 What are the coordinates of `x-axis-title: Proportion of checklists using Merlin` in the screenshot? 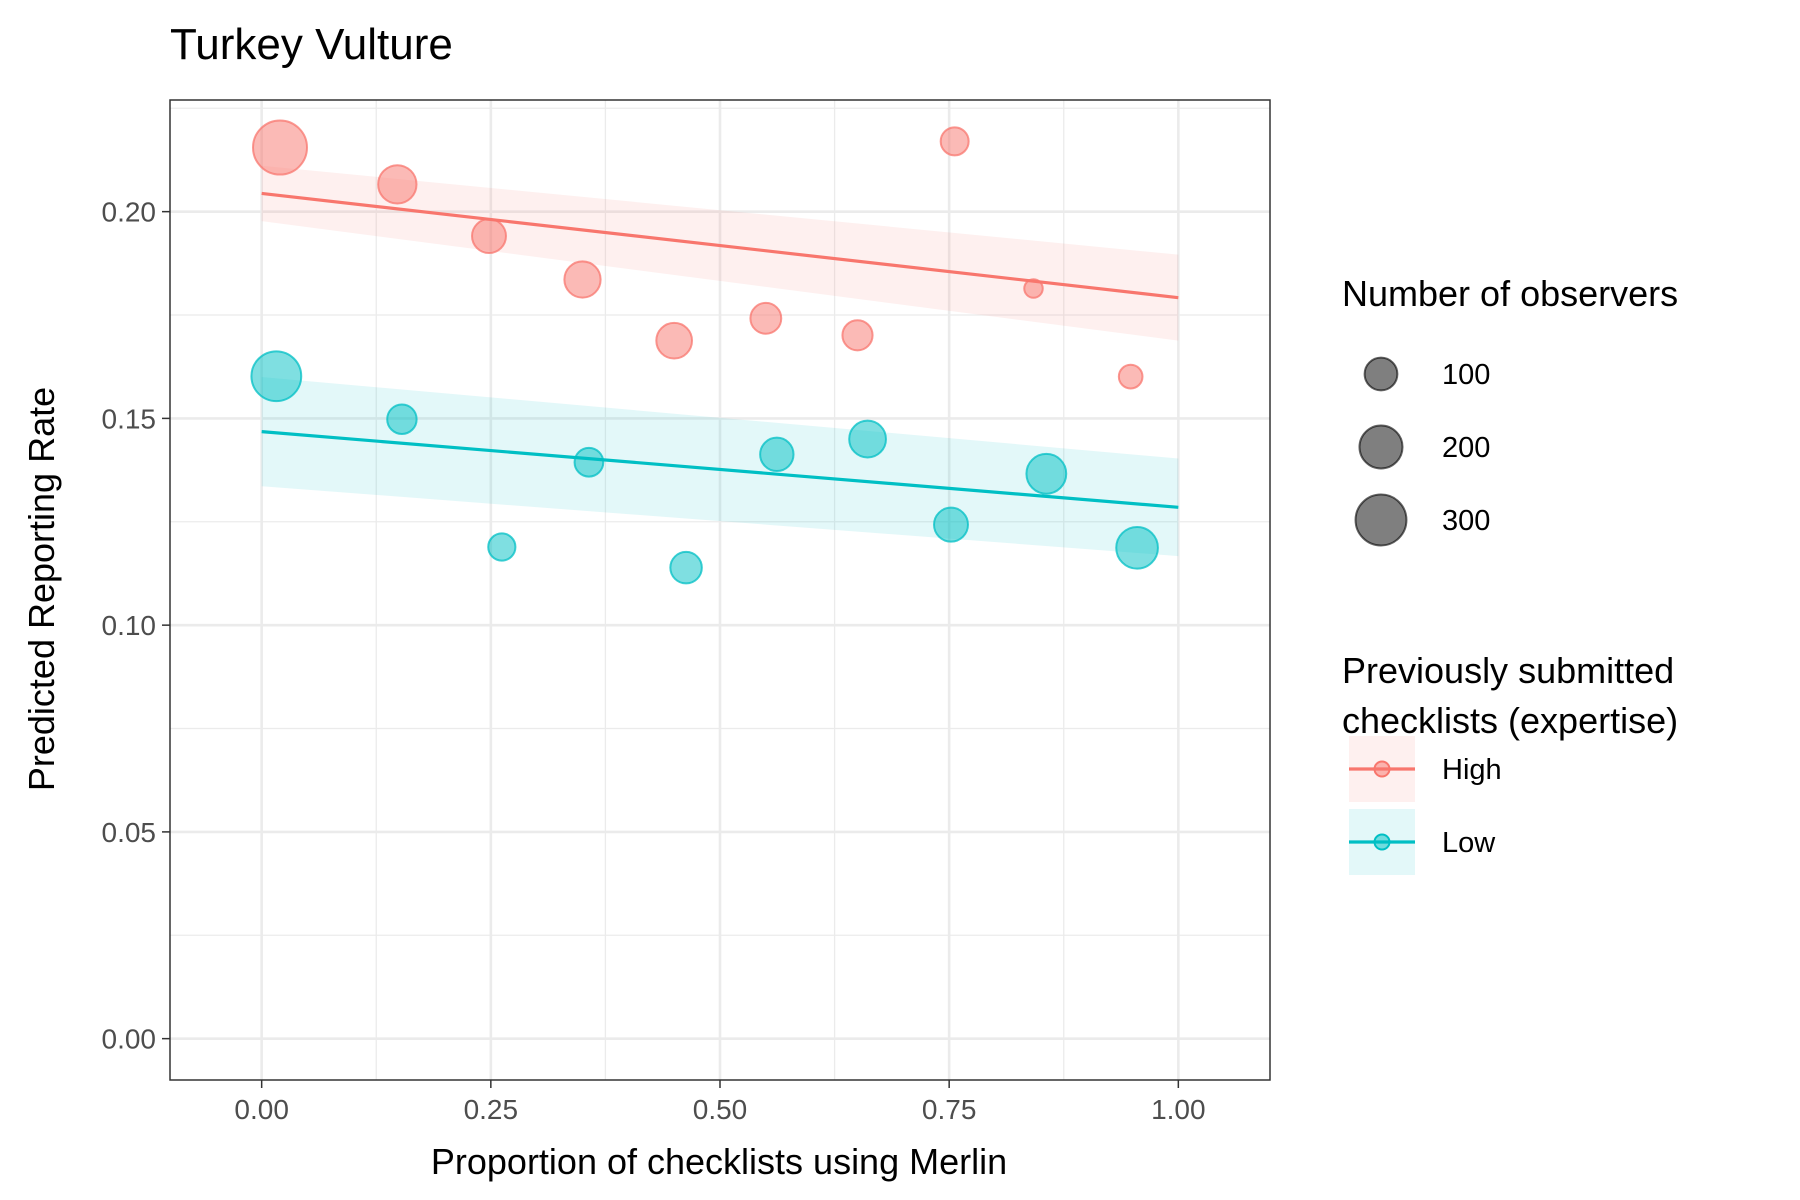 It's located at (719, 1161).